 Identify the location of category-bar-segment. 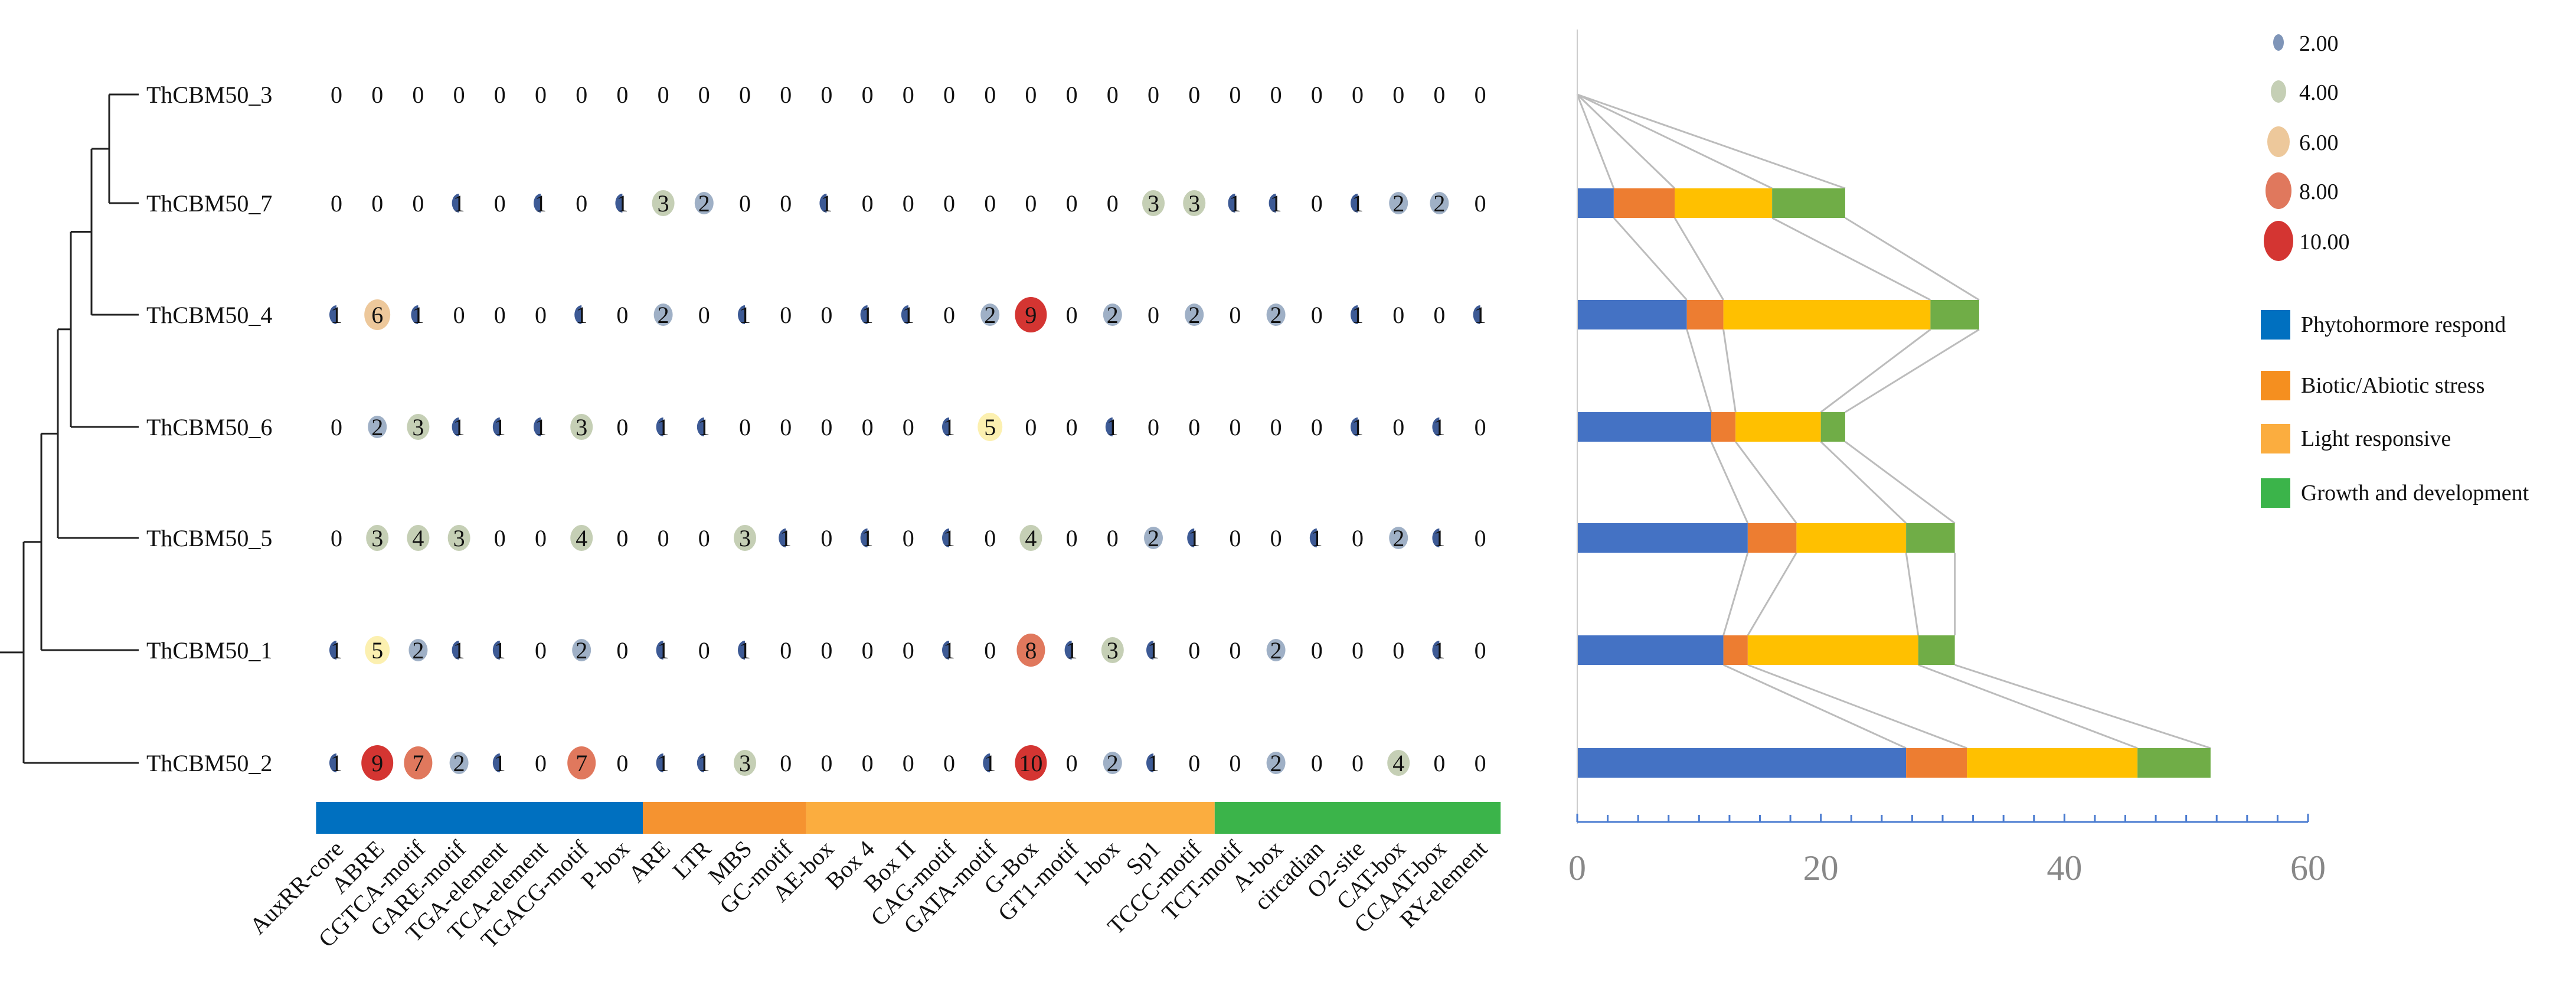
(1010, 818).